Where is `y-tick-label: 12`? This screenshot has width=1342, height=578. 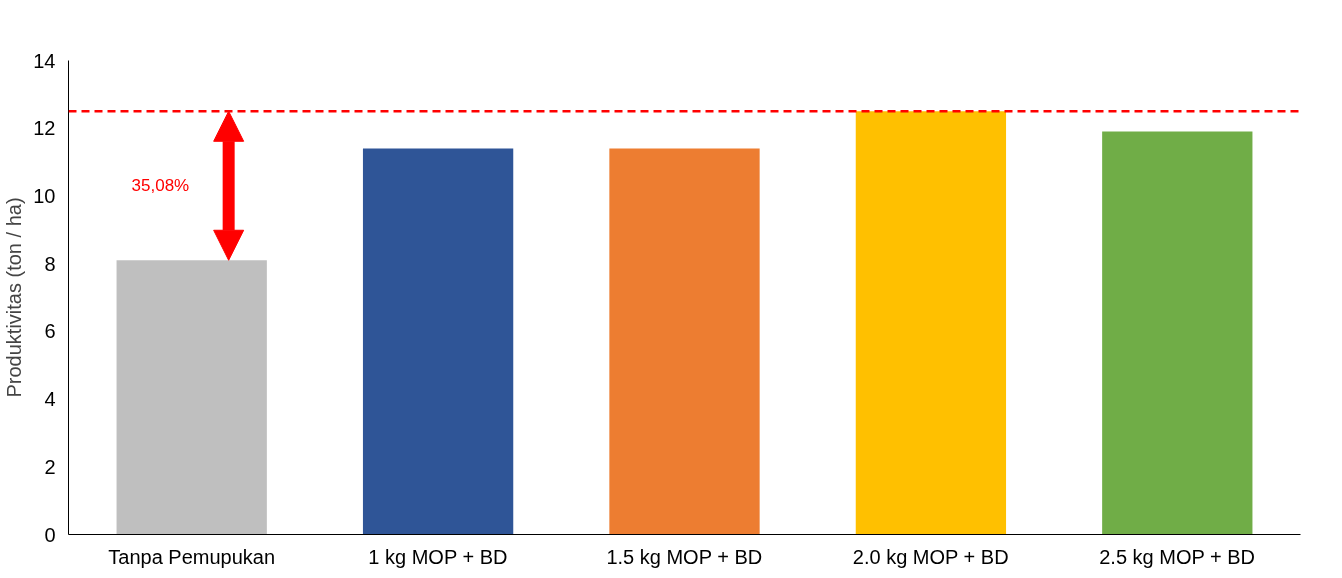 y-tick-label: 12 is located at coordinates (44, 128).